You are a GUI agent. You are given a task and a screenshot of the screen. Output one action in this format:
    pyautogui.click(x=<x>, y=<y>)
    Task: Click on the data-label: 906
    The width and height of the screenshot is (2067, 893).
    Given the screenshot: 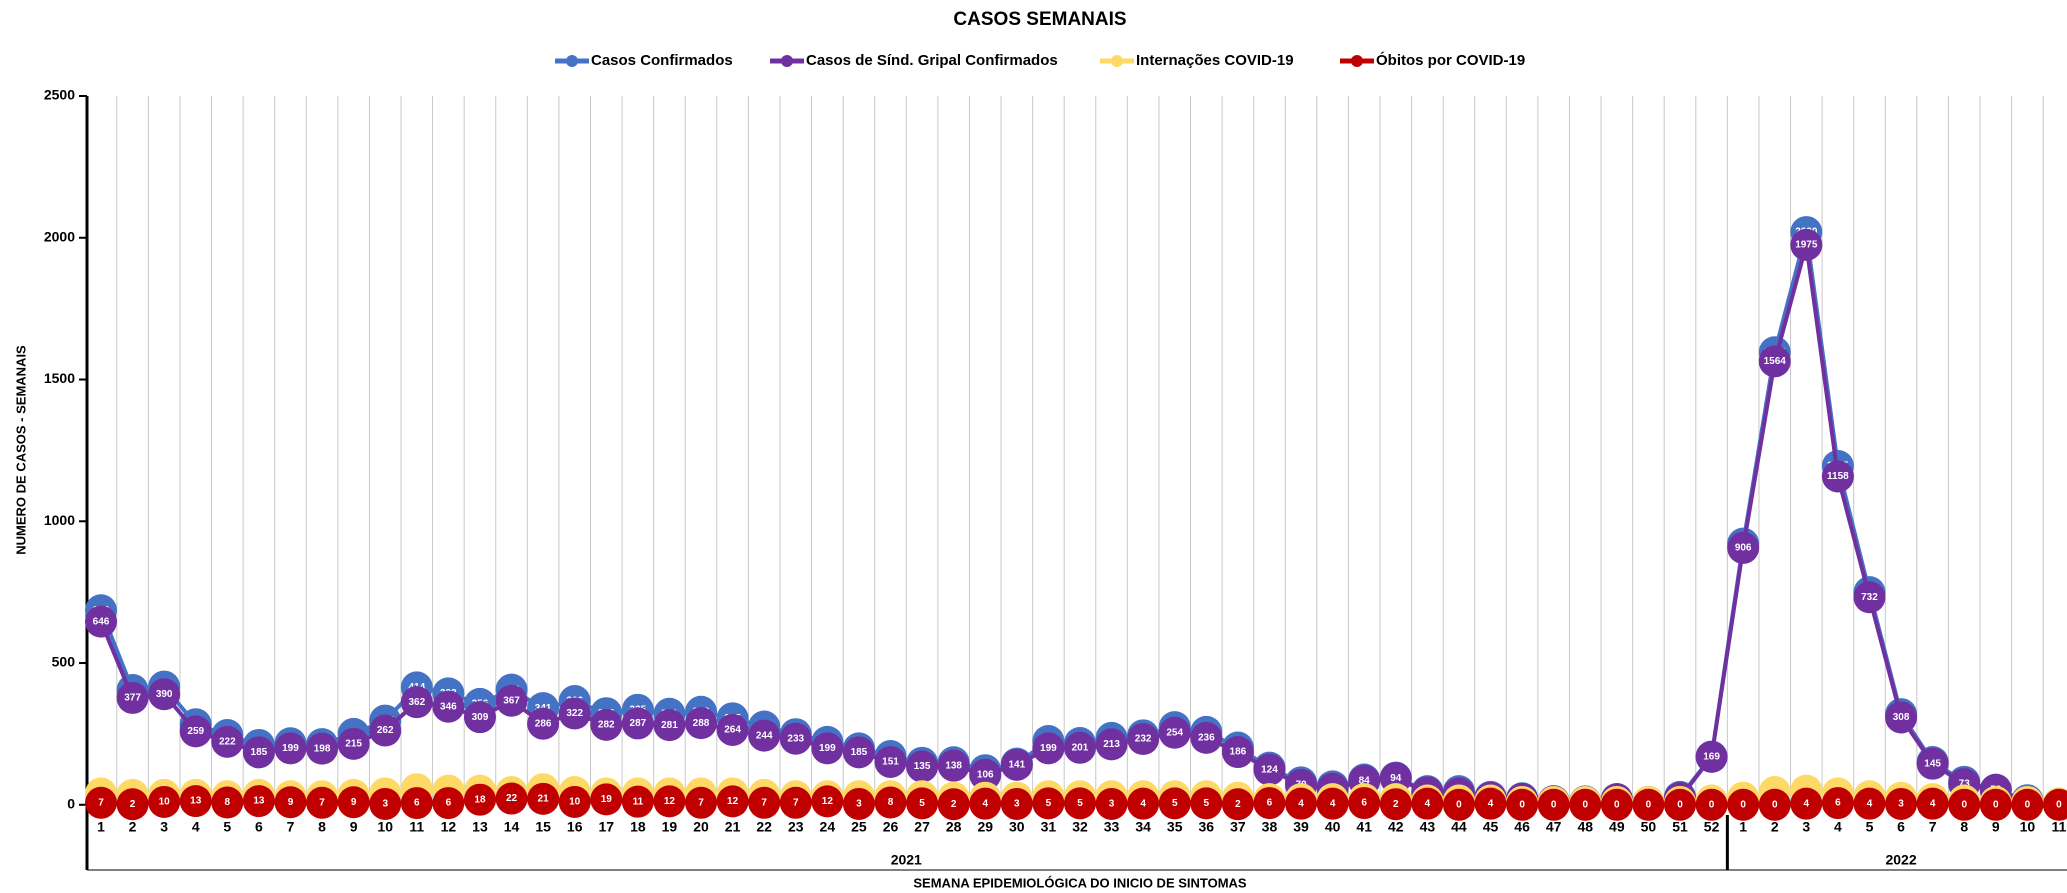 What is the action you would take?
    pyautogui.click(x=1743, y=548)
    